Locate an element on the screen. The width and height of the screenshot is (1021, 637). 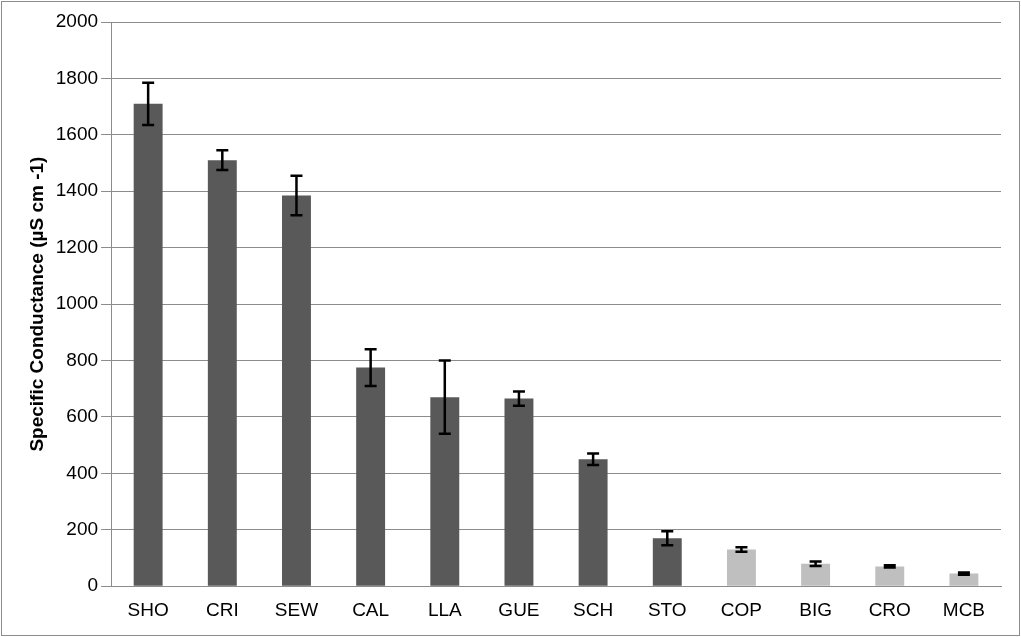
y-tick-label: 400 is located at coordinates (82, 472).